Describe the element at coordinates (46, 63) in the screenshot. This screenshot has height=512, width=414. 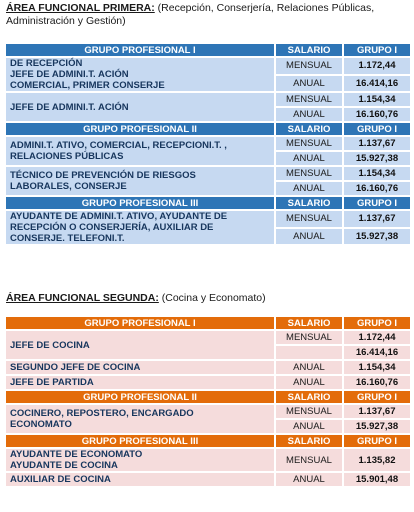
I see `job-name-line: DE RECEPCIÓN` at that location.